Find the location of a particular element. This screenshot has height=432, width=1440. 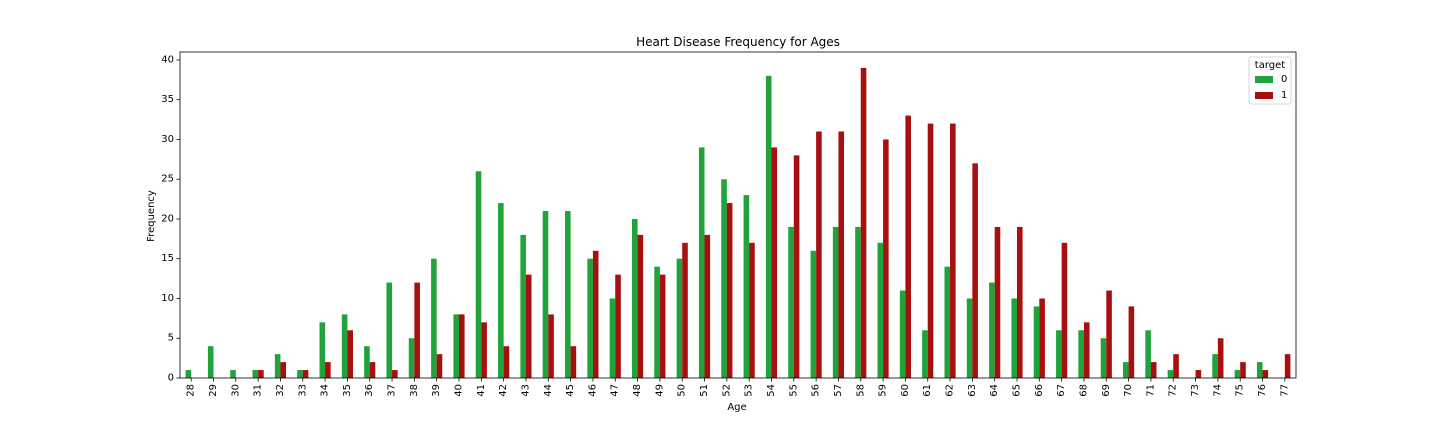

x-tick-label: 65 is located at coordinates (1017, 390).